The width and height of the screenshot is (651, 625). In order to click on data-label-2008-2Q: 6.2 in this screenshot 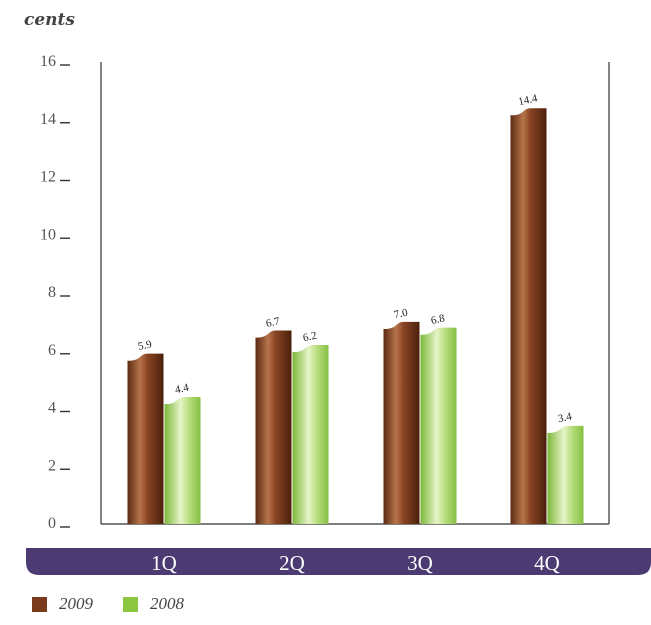, I will do `click(310, 337)`.